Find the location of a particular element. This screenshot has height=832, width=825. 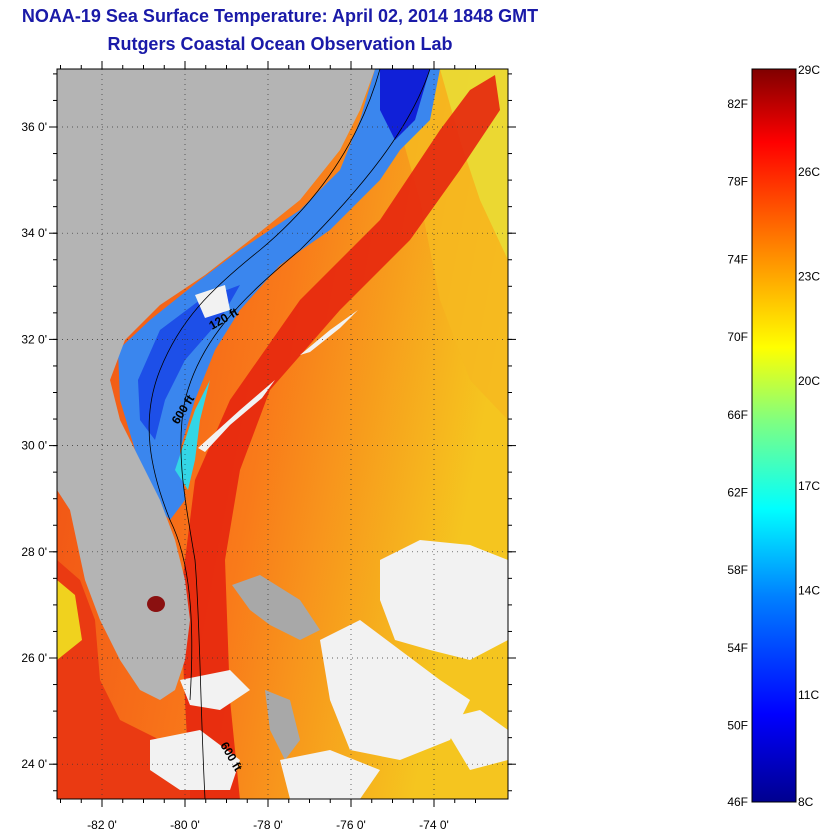

lake-okeechobee is located at coordinates (156, 604).